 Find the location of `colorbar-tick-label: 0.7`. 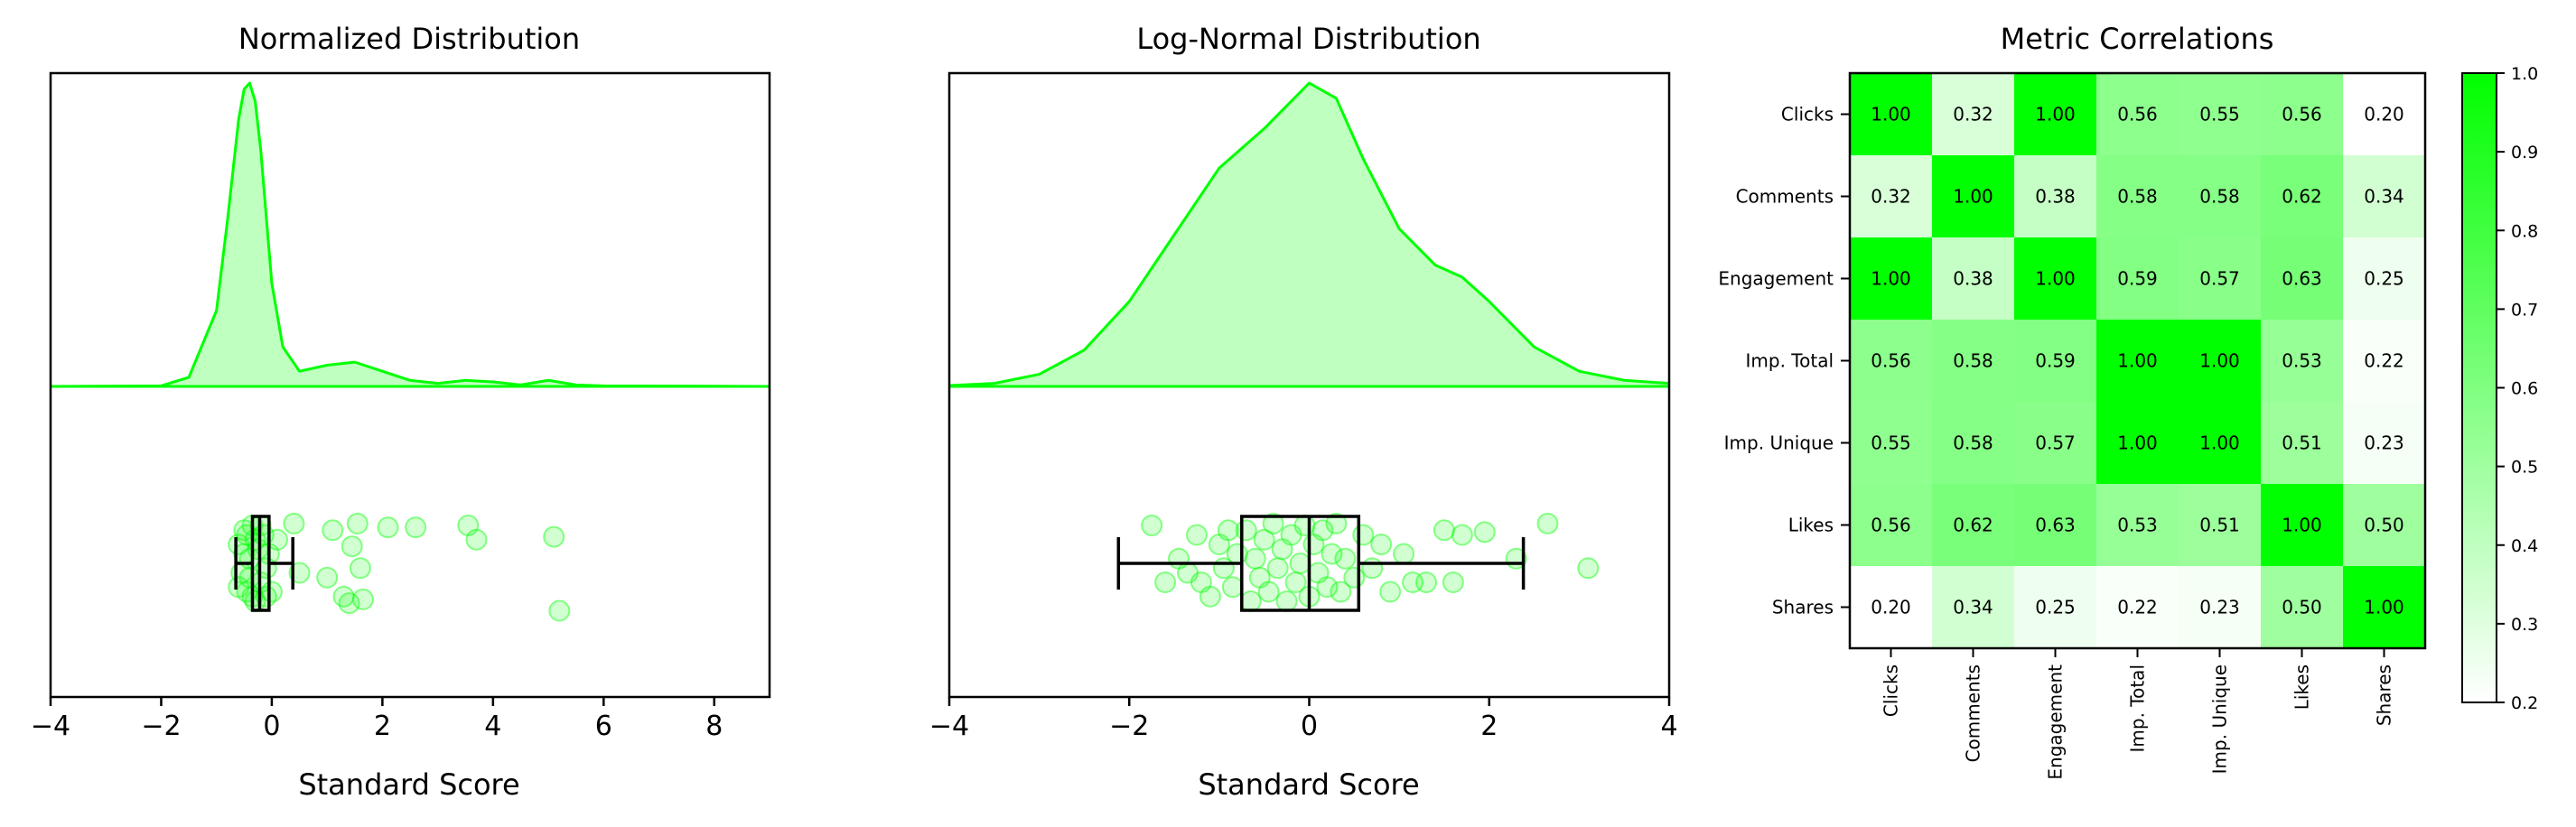

colorbar-tick-label: 0.7 is located at coordinates (2524, 310).